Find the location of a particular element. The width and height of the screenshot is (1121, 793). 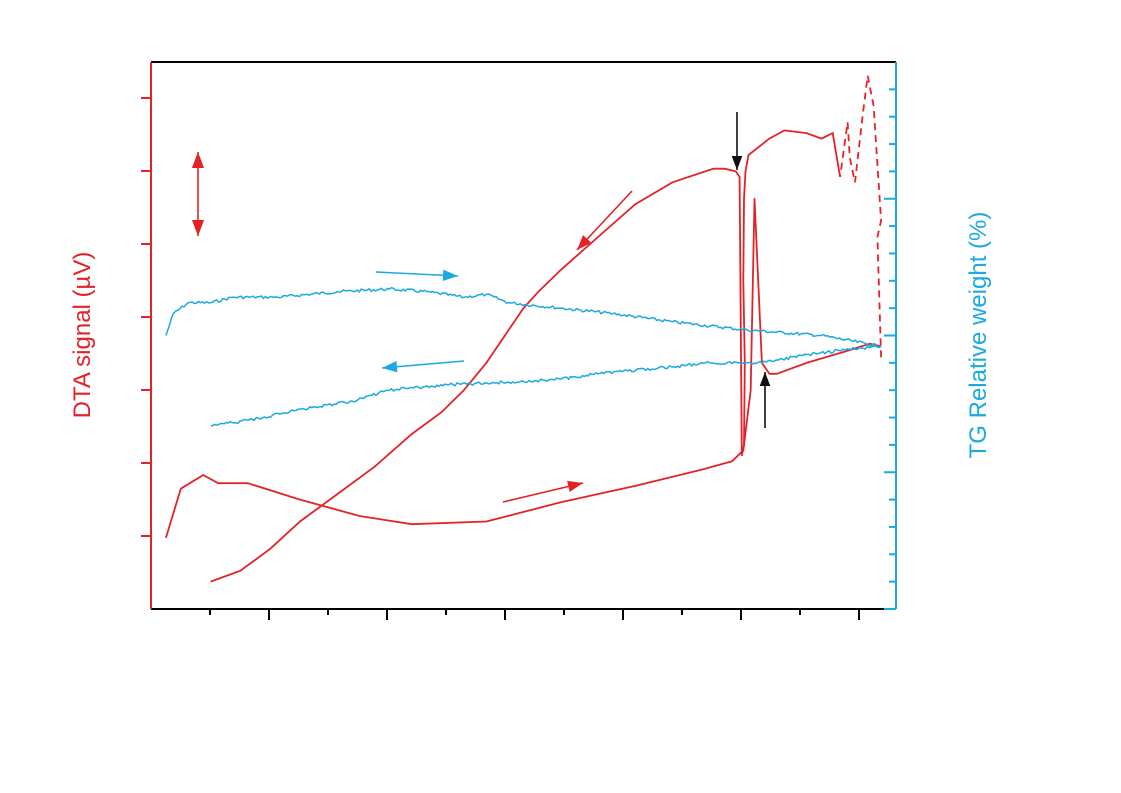

scale-bar-arrow-up-head is located at coordinates (198, 160).